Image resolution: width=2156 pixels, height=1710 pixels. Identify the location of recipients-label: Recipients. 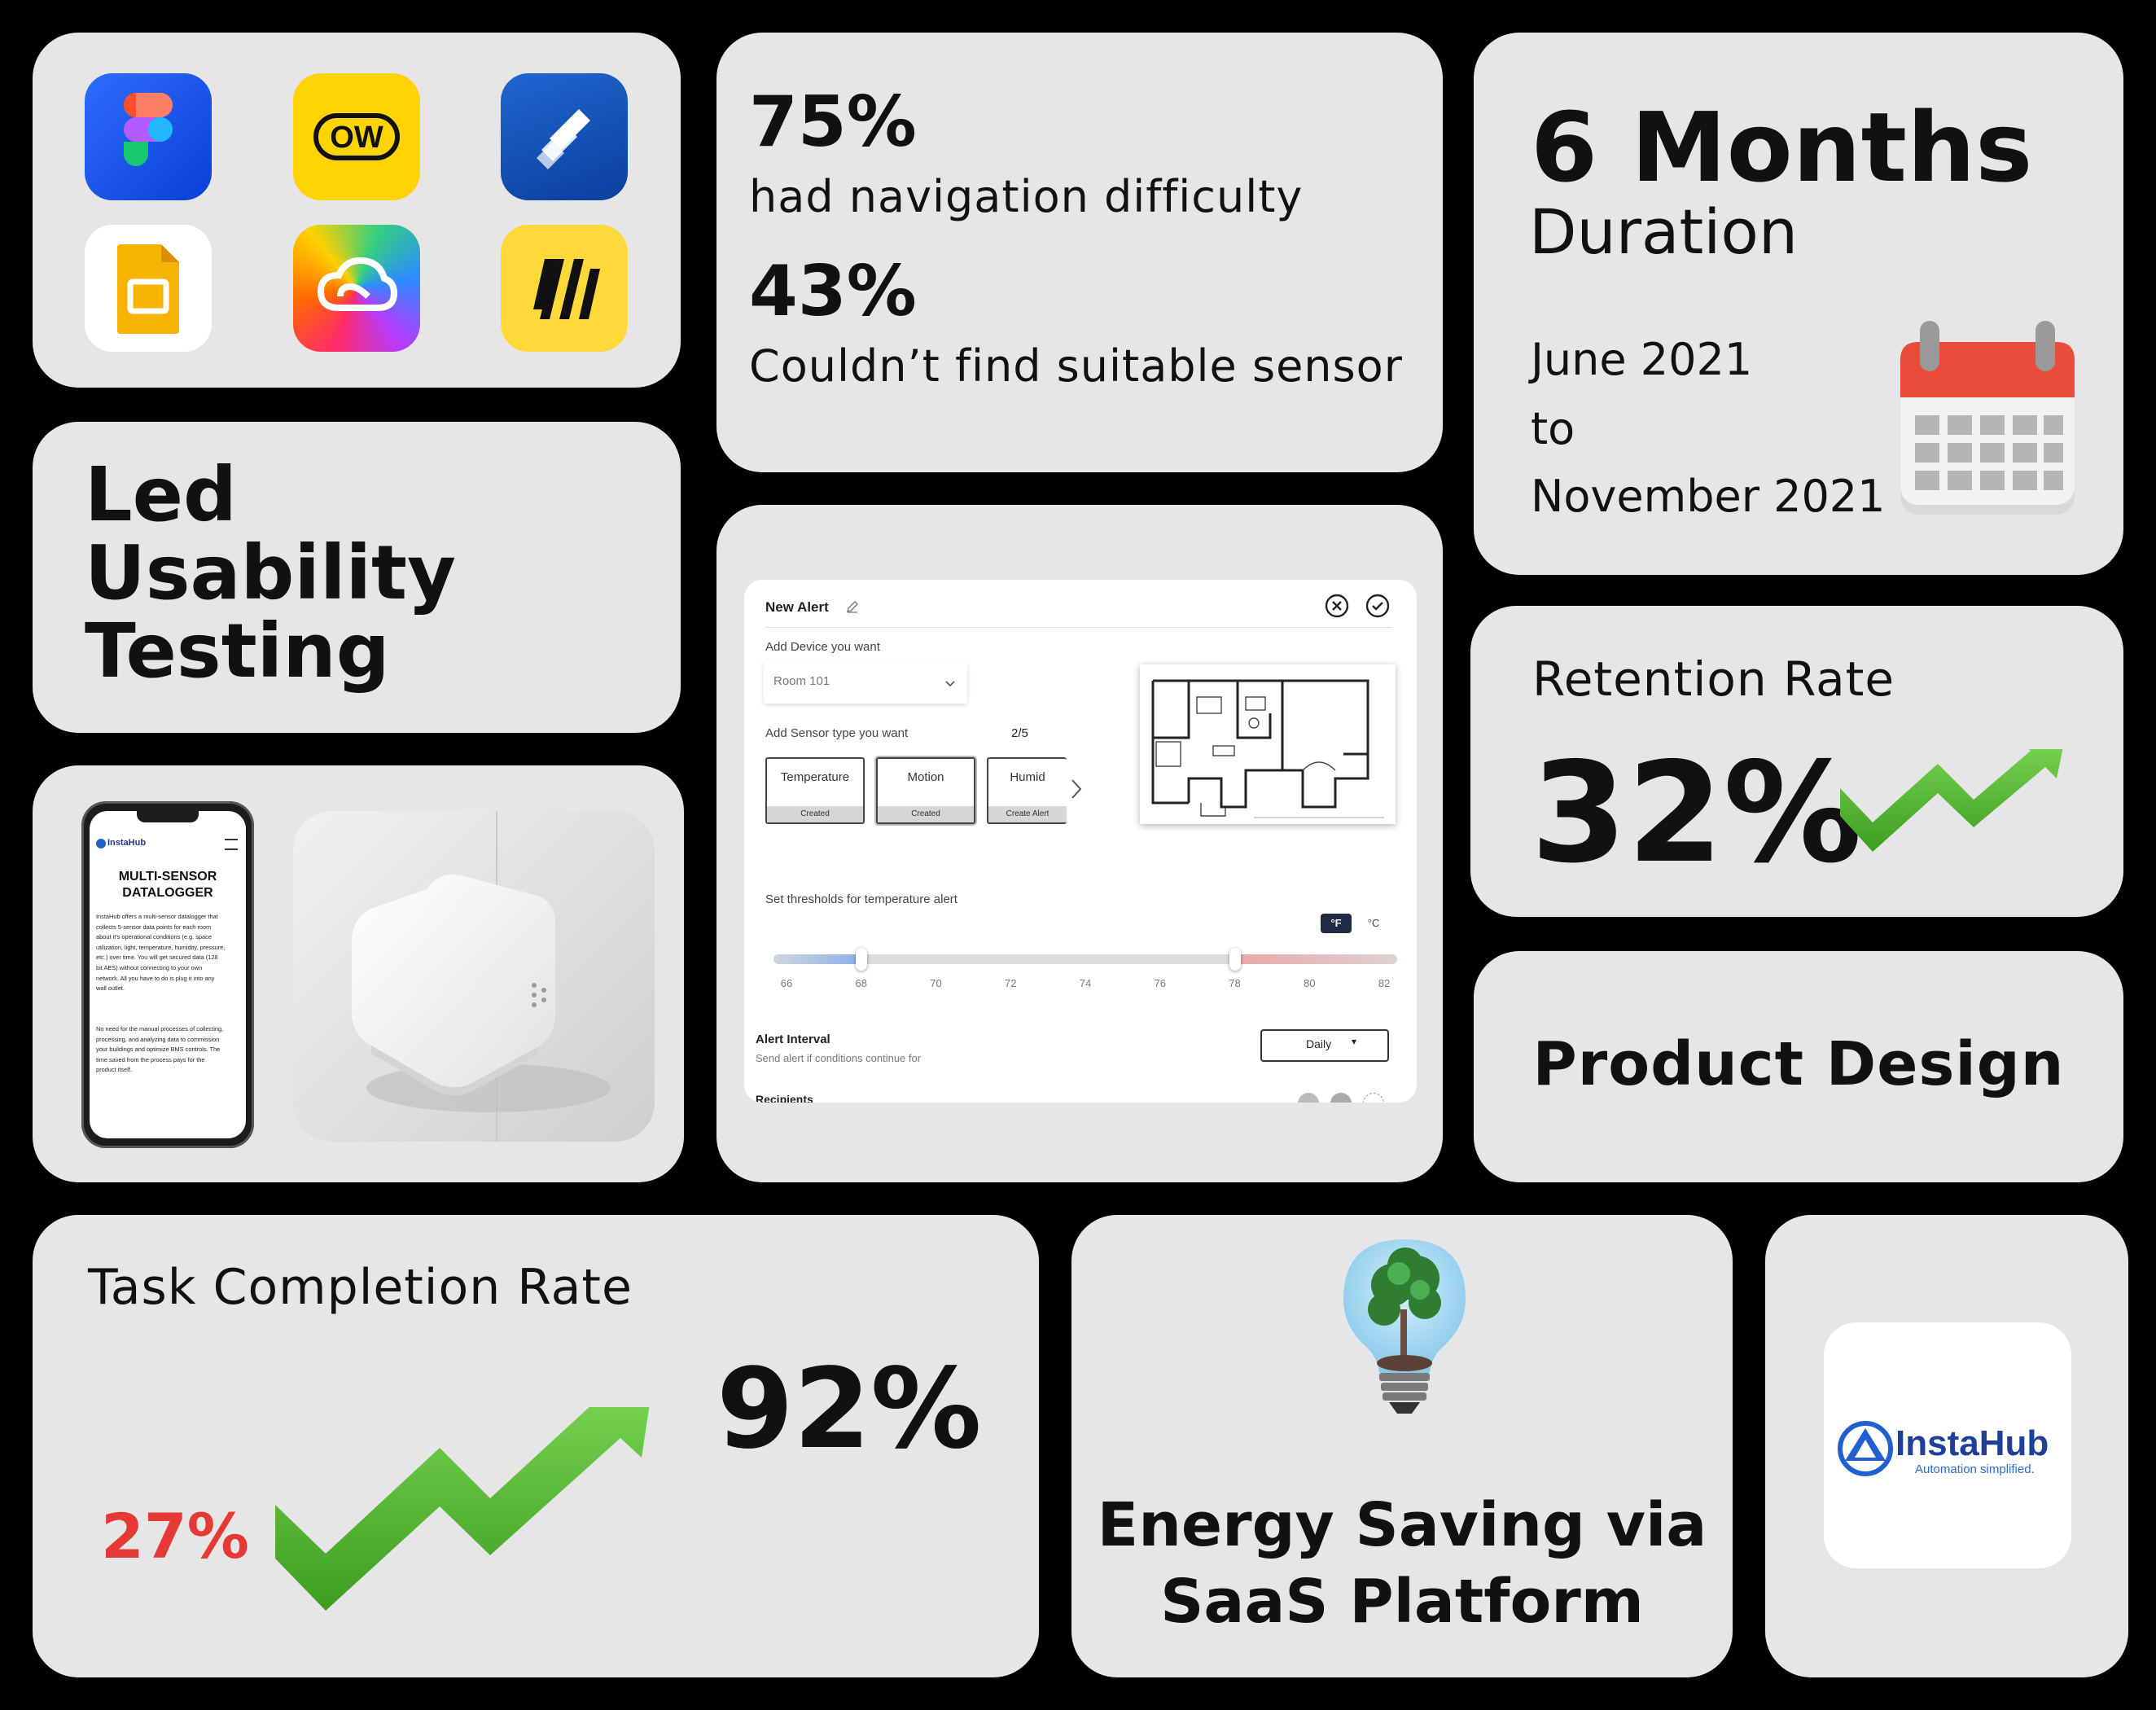
(785, 1098).